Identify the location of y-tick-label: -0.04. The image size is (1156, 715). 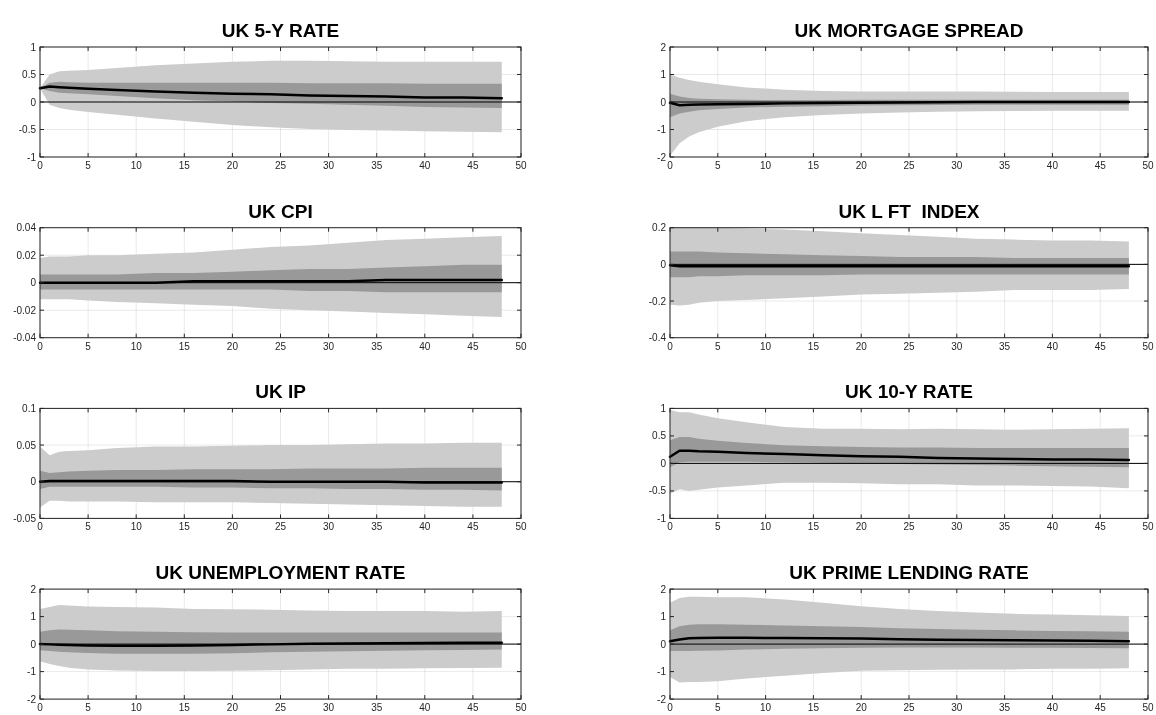
(25, 338).